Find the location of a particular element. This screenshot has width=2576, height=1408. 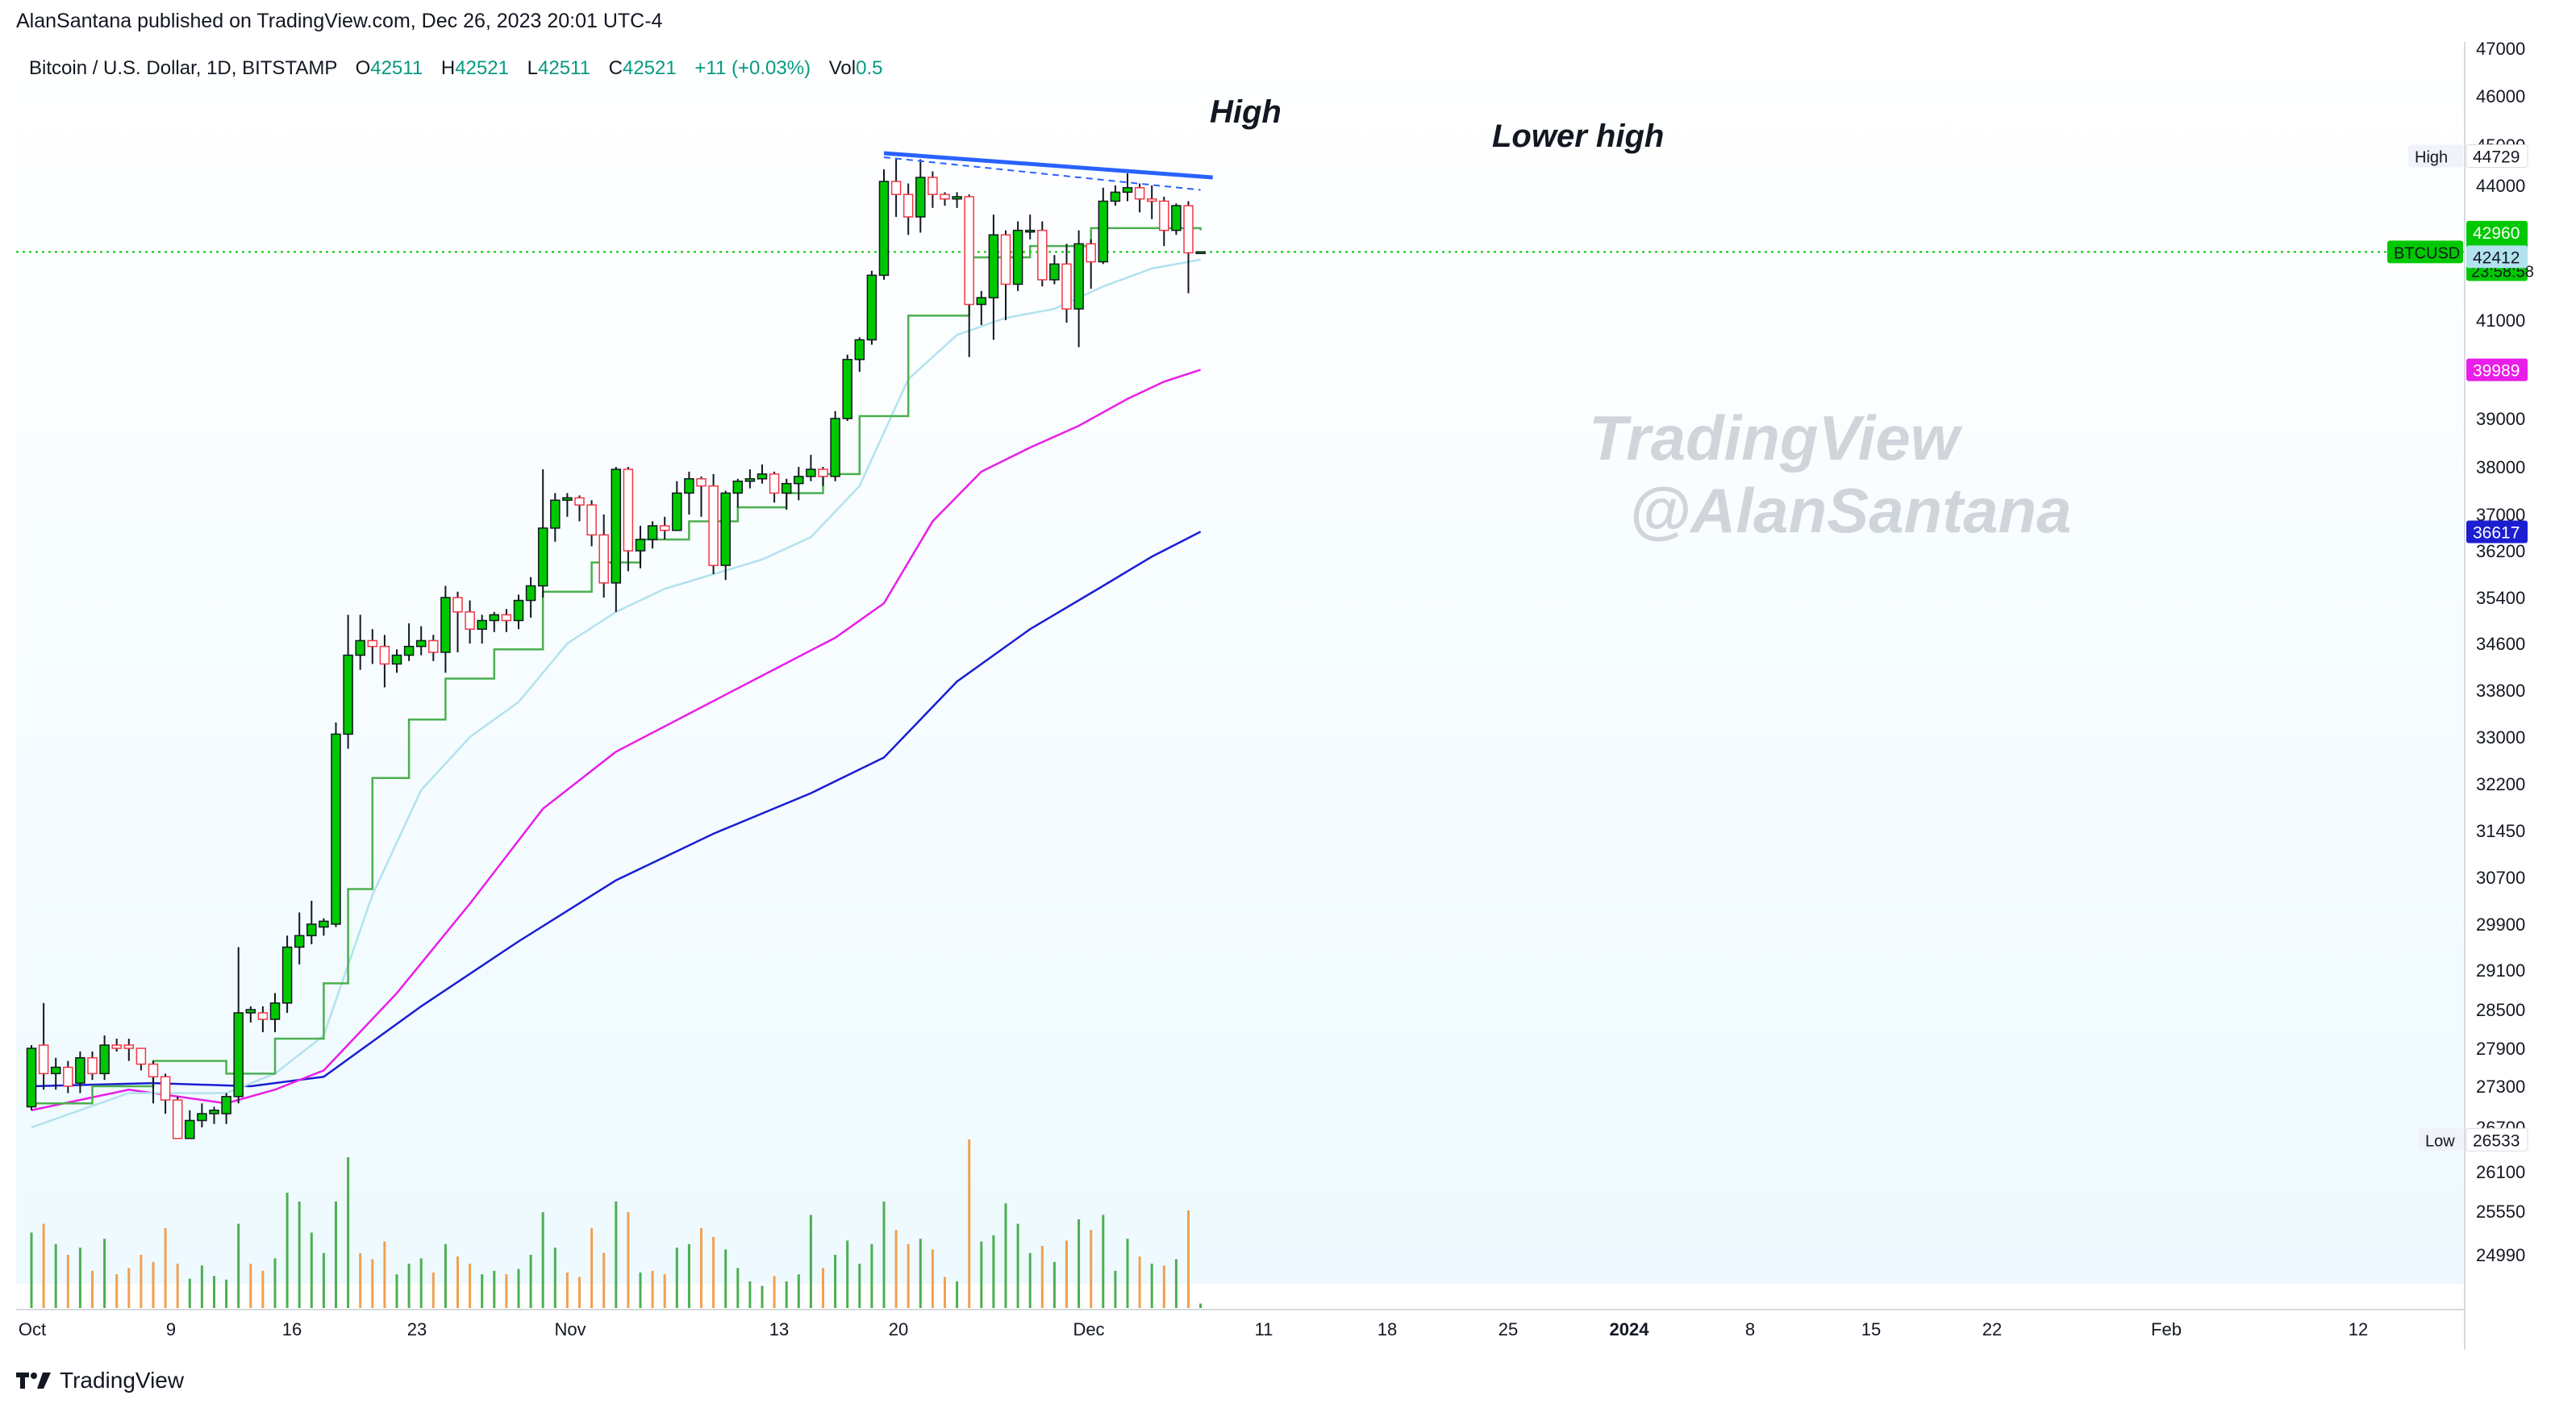

trendlines is located at coordinates (1048, 171).